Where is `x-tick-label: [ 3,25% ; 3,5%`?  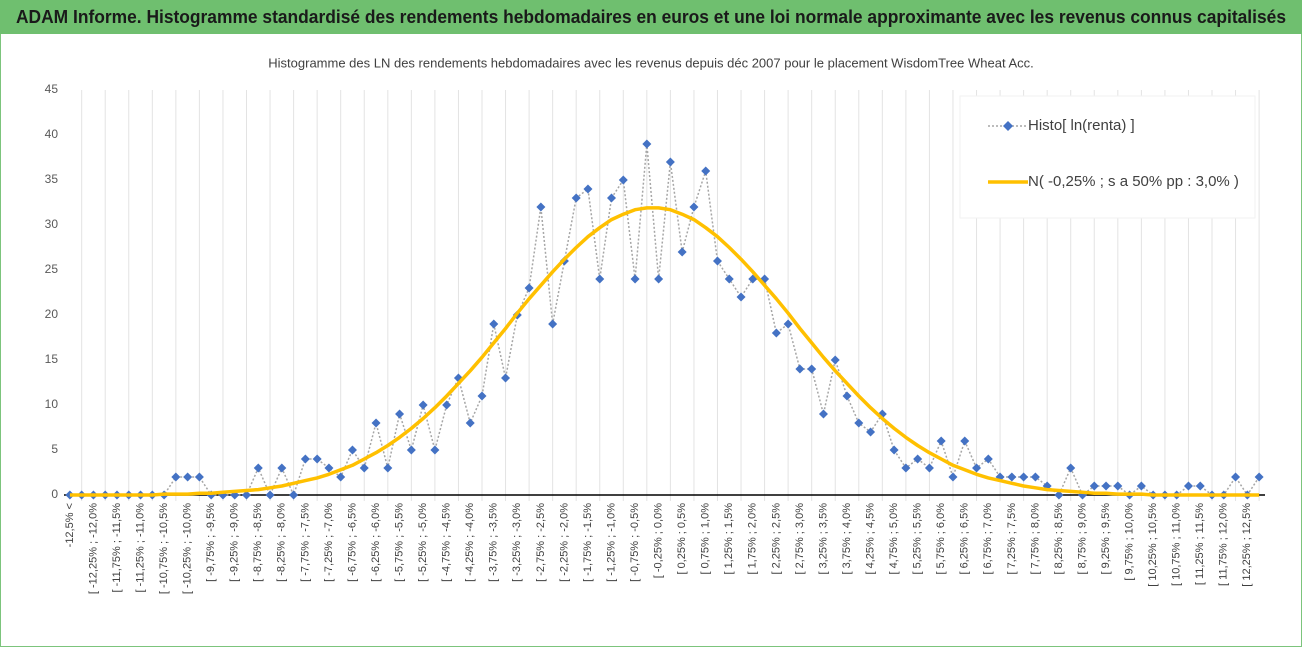 x-tick-label: [ 3,25% ; 3,5% is located at coordinates (823, 539).